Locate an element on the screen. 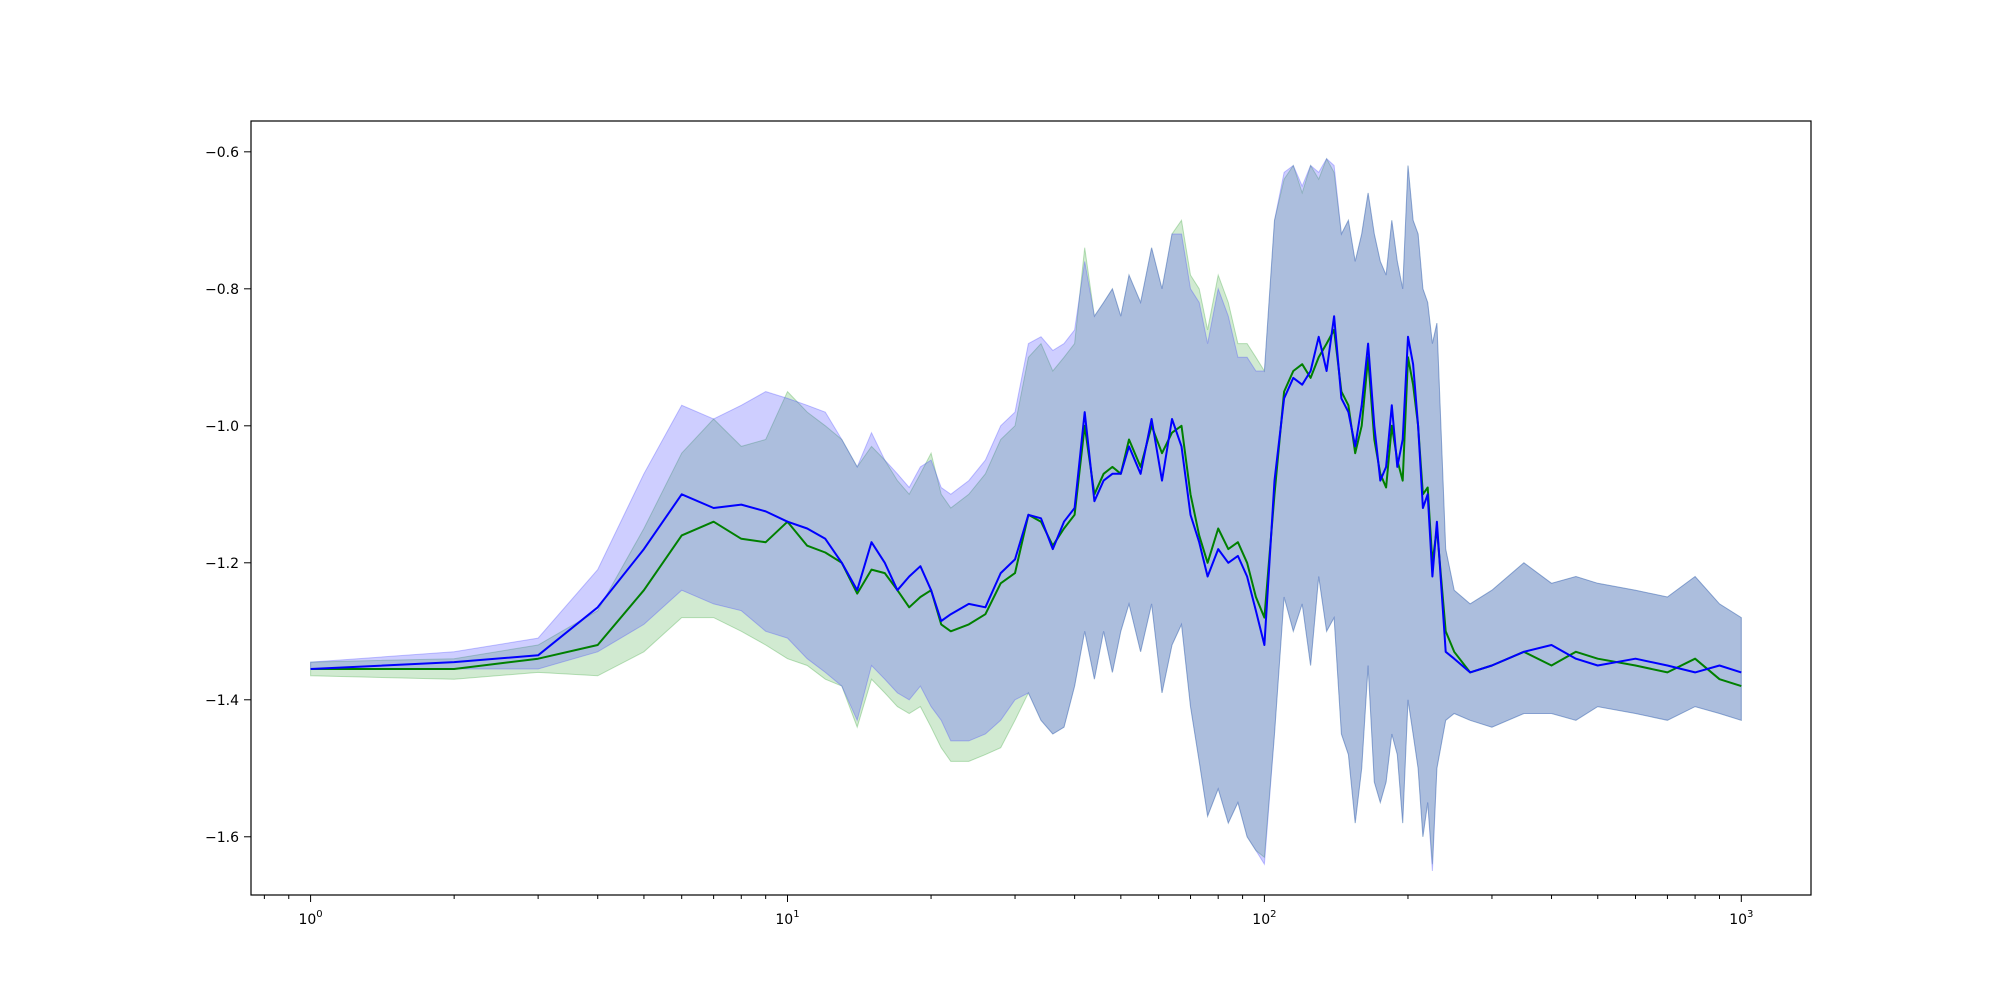  x-tick-label: 10¹ is located at coordinates (787, 918).